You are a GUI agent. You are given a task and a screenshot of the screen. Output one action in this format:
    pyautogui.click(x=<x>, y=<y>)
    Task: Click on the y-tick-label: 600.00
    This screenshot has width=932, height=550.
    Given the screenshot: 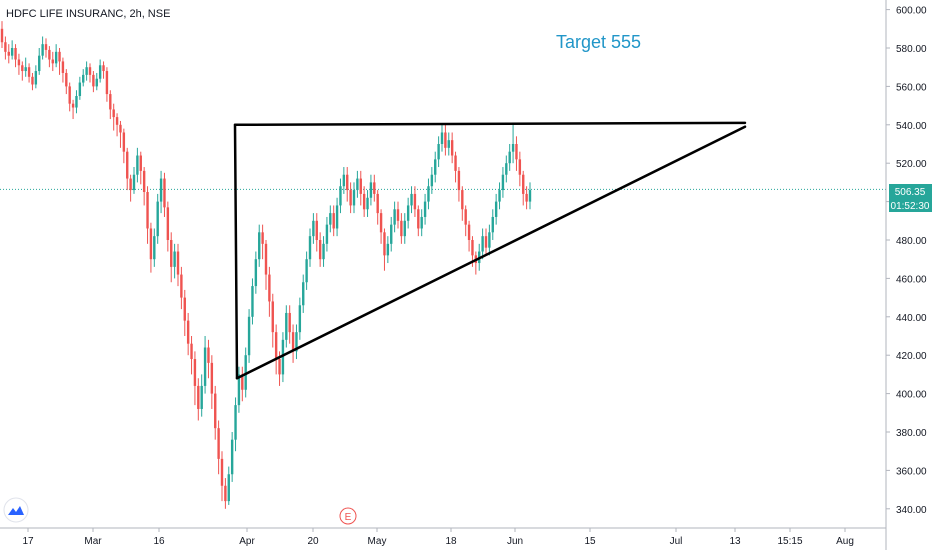 What is the action you would take?
    pyautogui.click(x=911, y=11)
    